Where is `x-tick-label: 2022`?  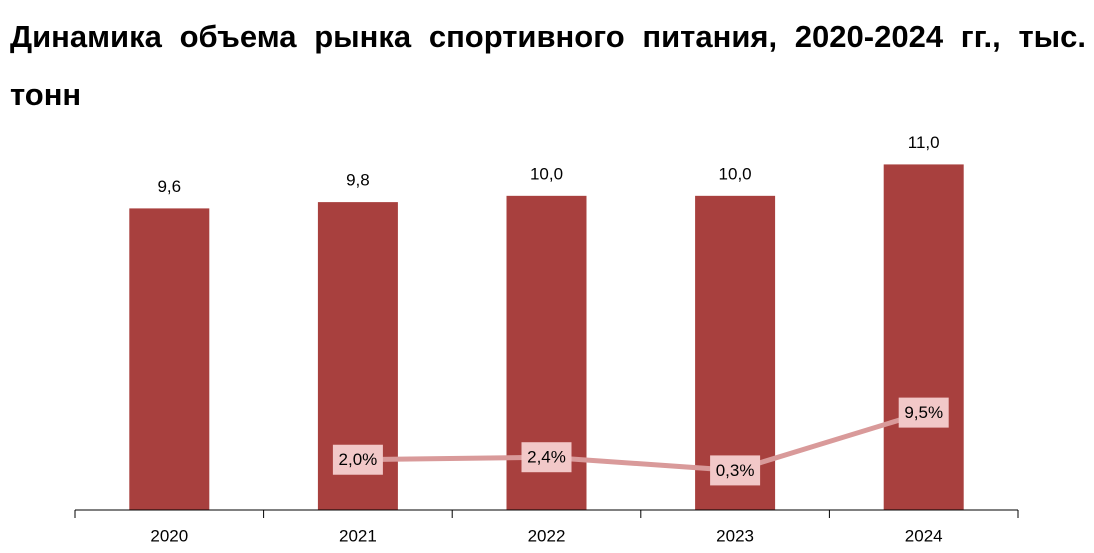 x-tick-label: 2022 is located at coordinates (547, 535).